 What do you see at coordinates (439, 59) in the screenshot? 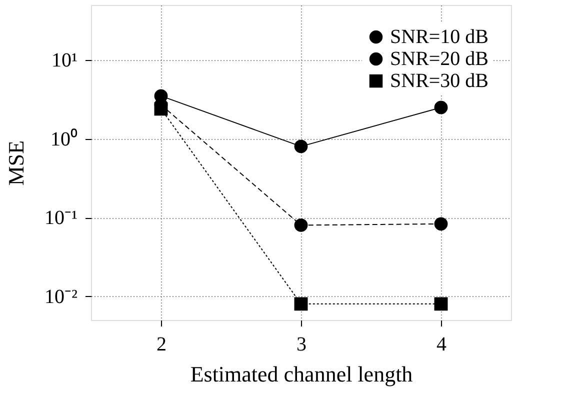
I see `legend-label: SNR=20 dB` at bounding box center [439, 59].